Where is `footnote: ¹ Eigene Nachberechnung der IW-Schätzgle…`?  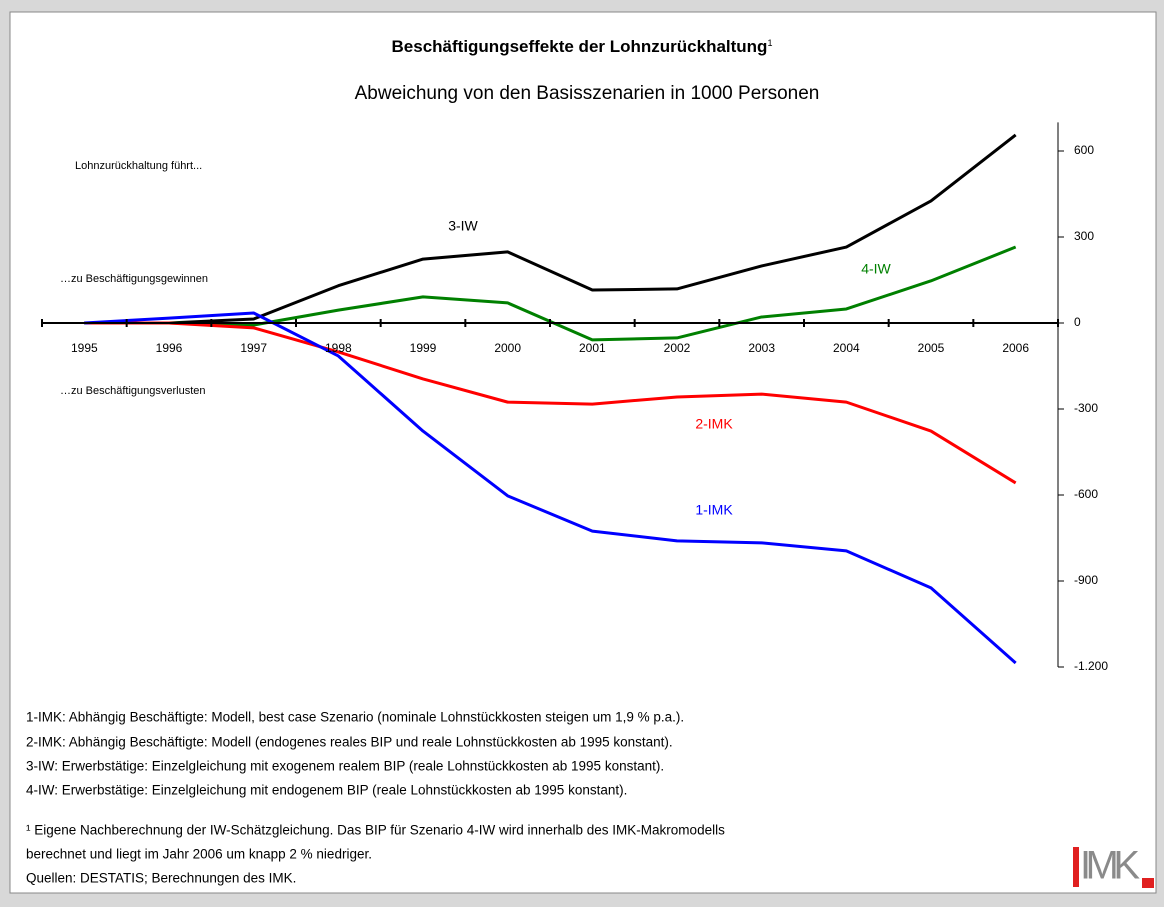 footnote: ¹ Eigene Nachberechnung der IW-Schätzgle… is located at coordinates (375, 830).